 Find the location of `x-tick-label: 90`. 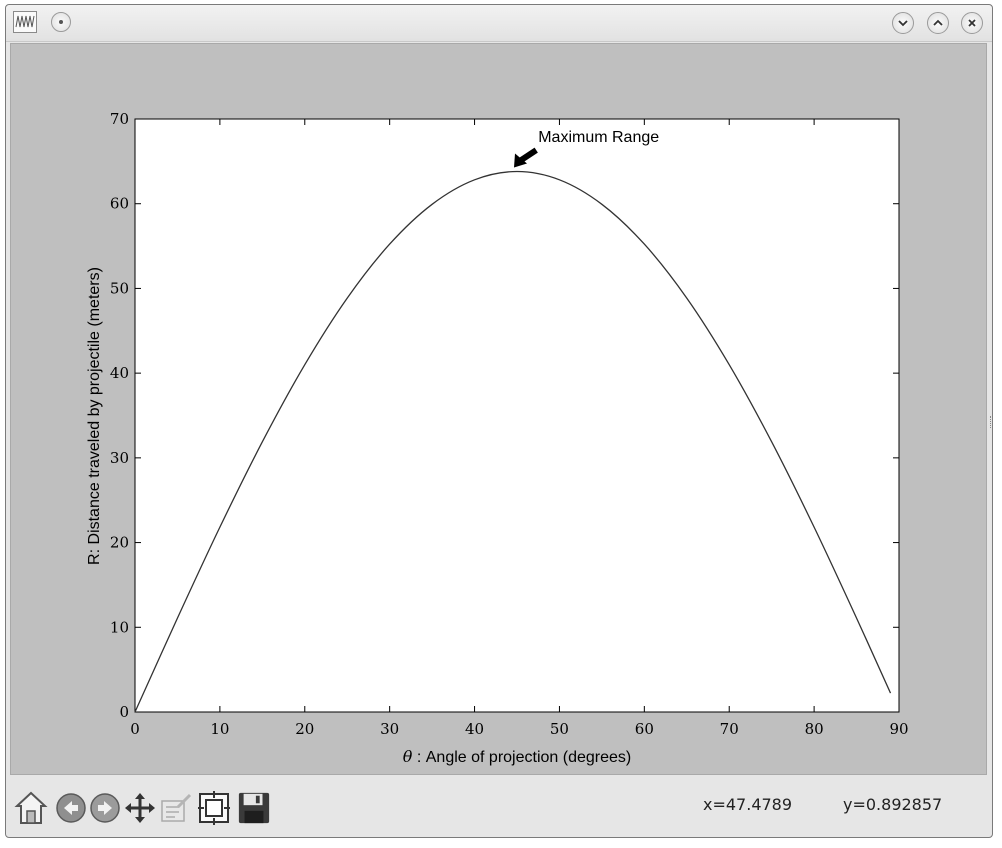

x-tick-label: 90 is located at coordinates (898, 729).